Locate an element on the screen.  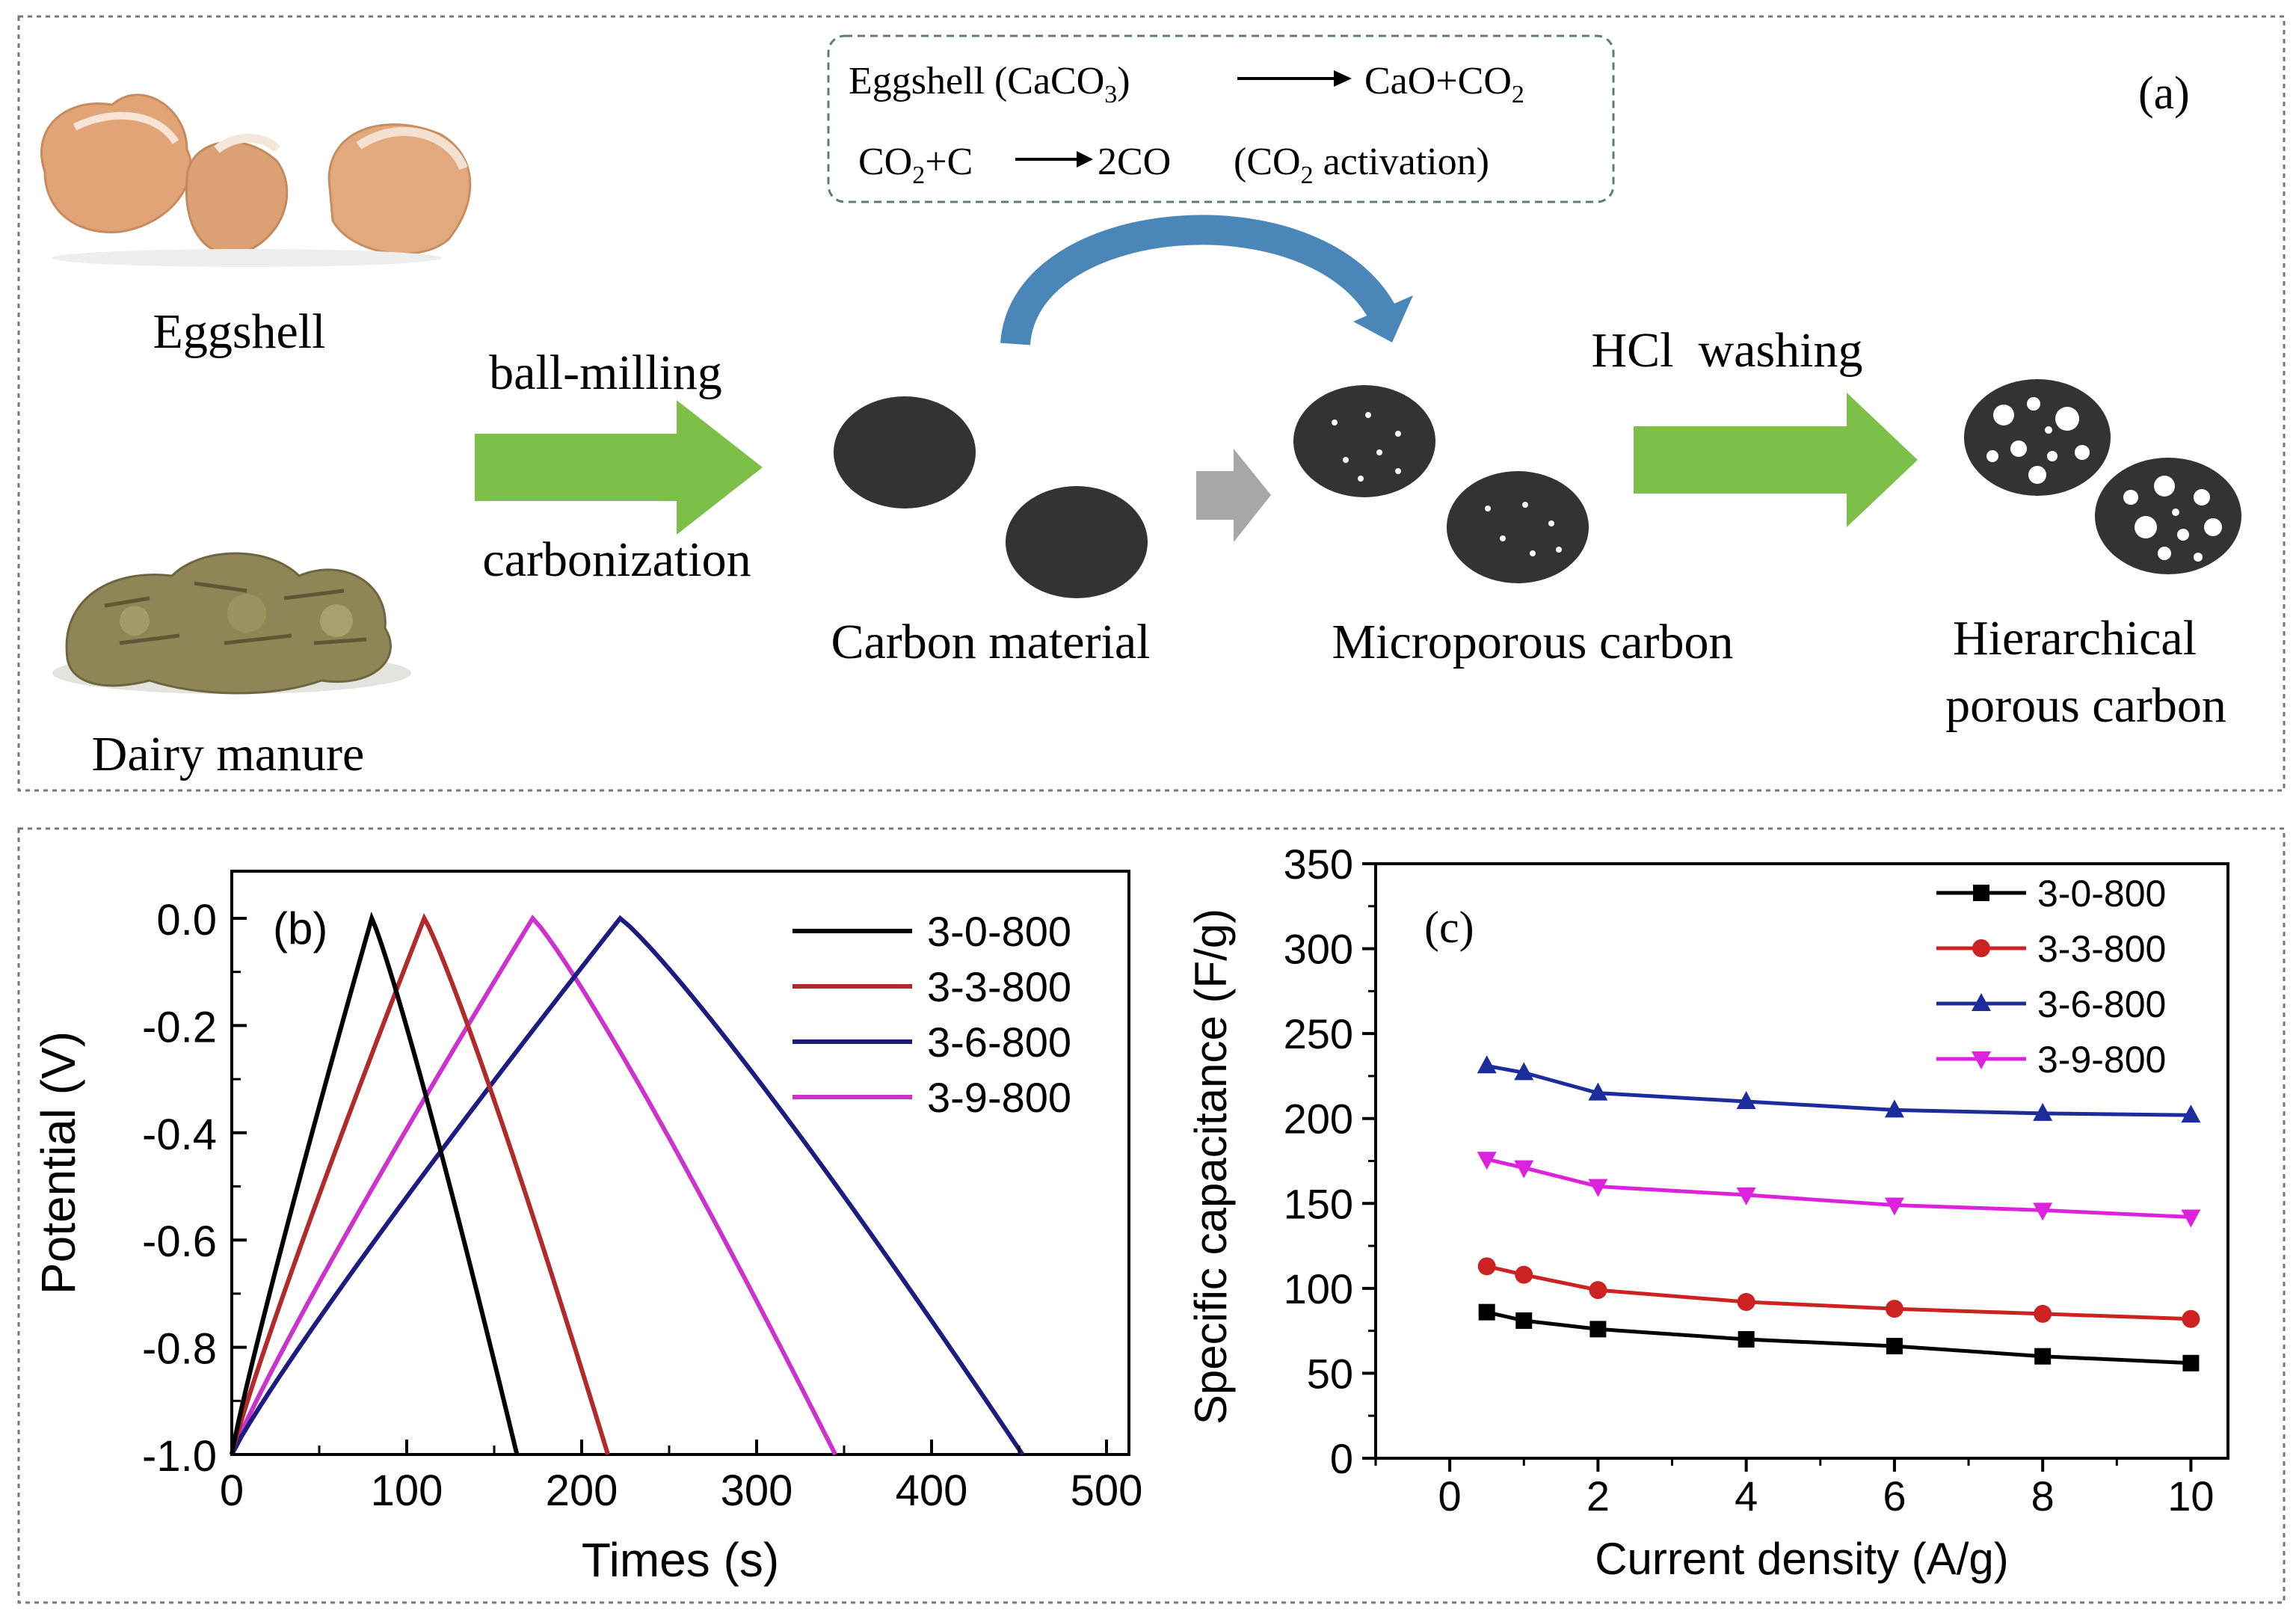
chart-b-xlabel: Times (s) is located at coordinates (680, 1560).